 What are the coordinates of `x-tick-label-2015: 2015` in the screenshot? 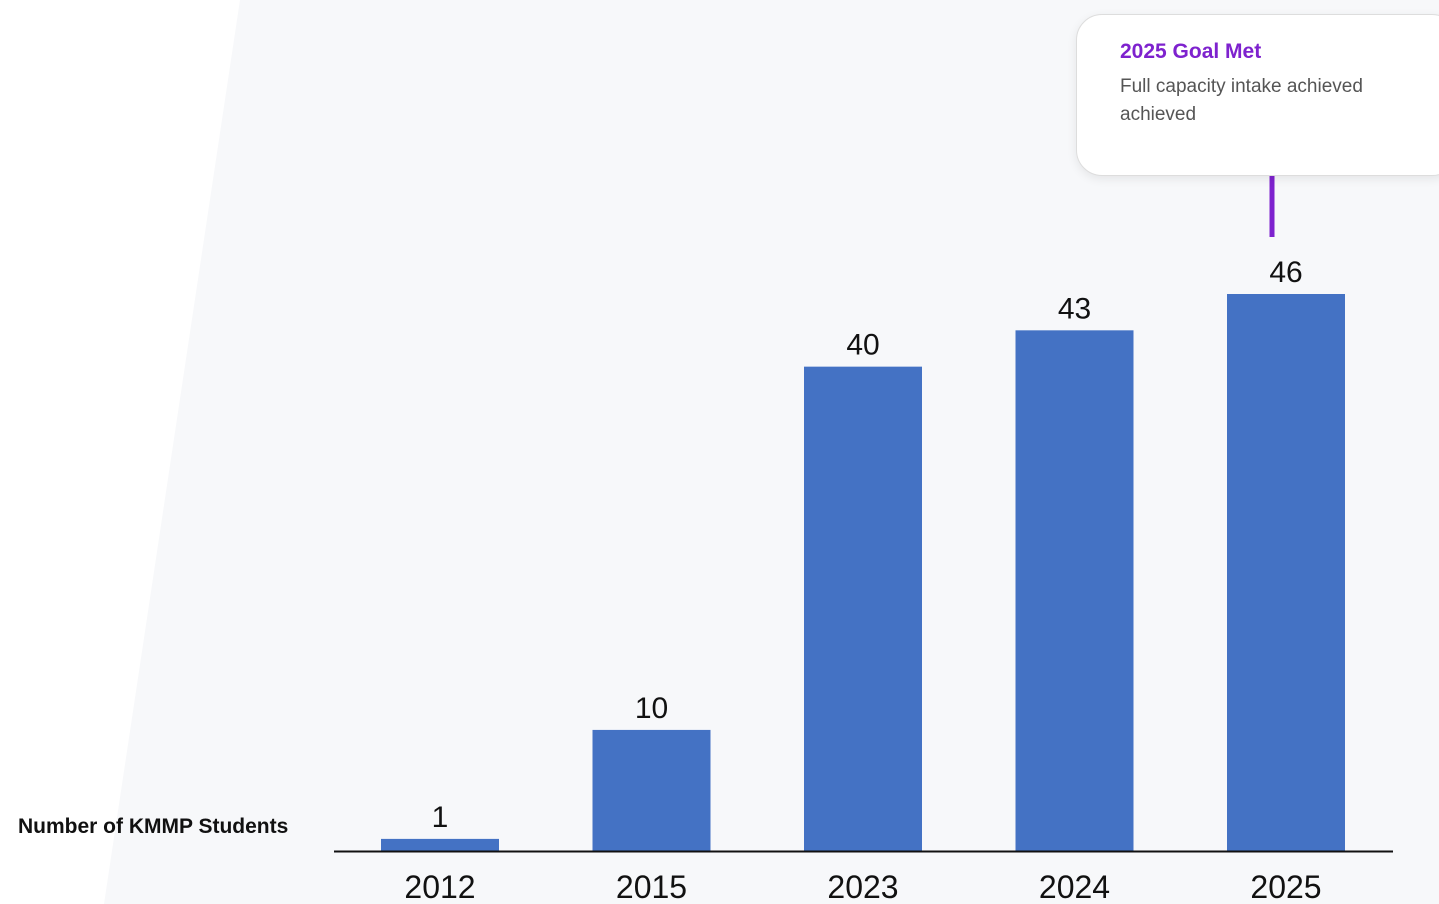 It's located at (651, 886).